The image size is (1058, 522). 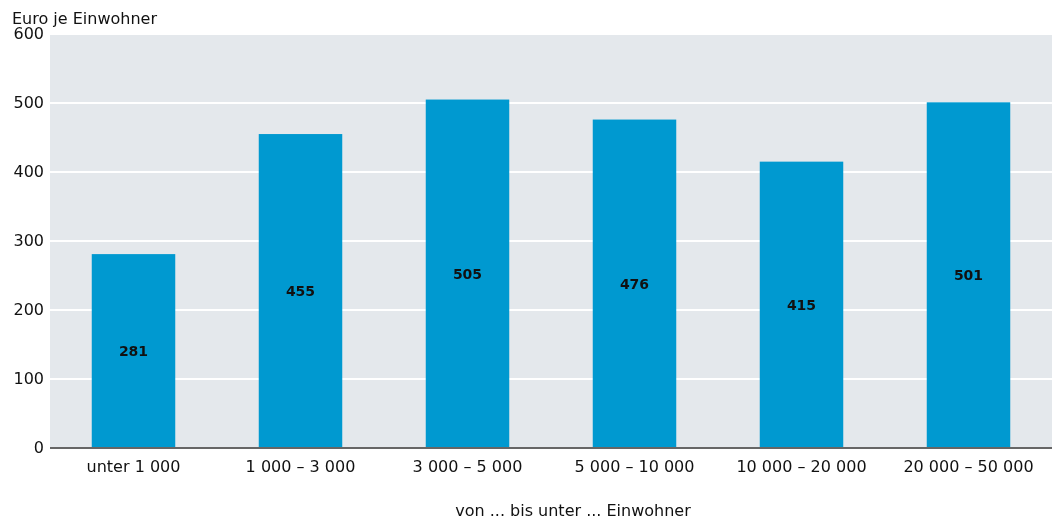 I want to click on data-label: 505, so click(x=467, y=273).